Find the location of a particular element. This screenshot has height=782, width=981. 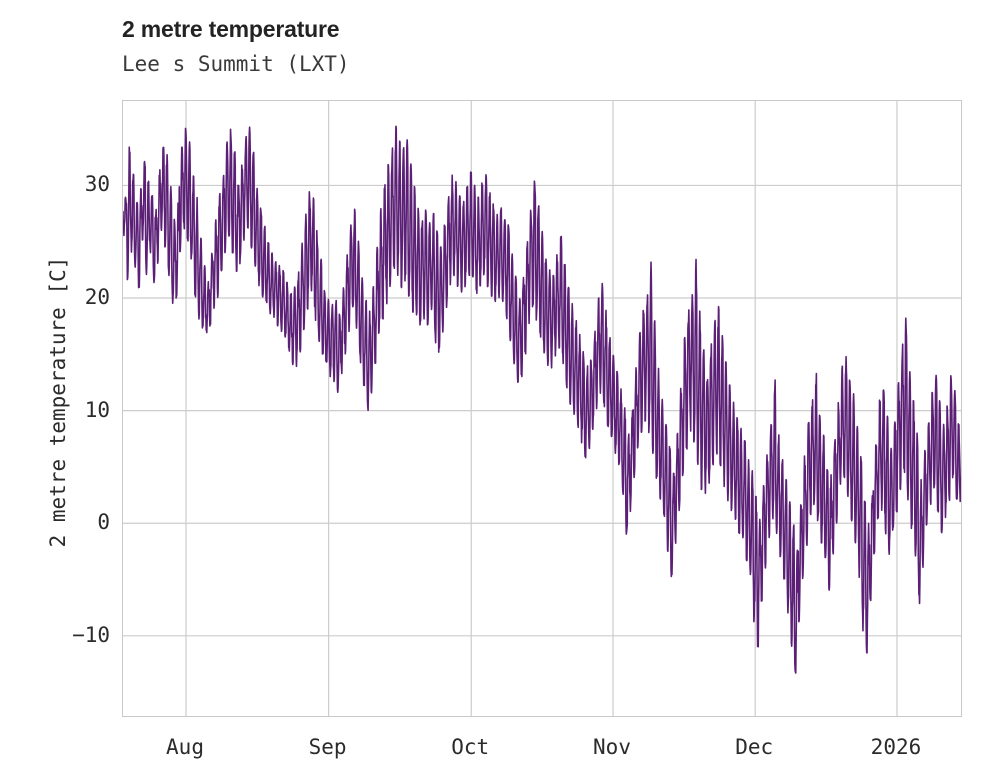

chart-title: 2 metre temperature is located at coordinates (231, 29).